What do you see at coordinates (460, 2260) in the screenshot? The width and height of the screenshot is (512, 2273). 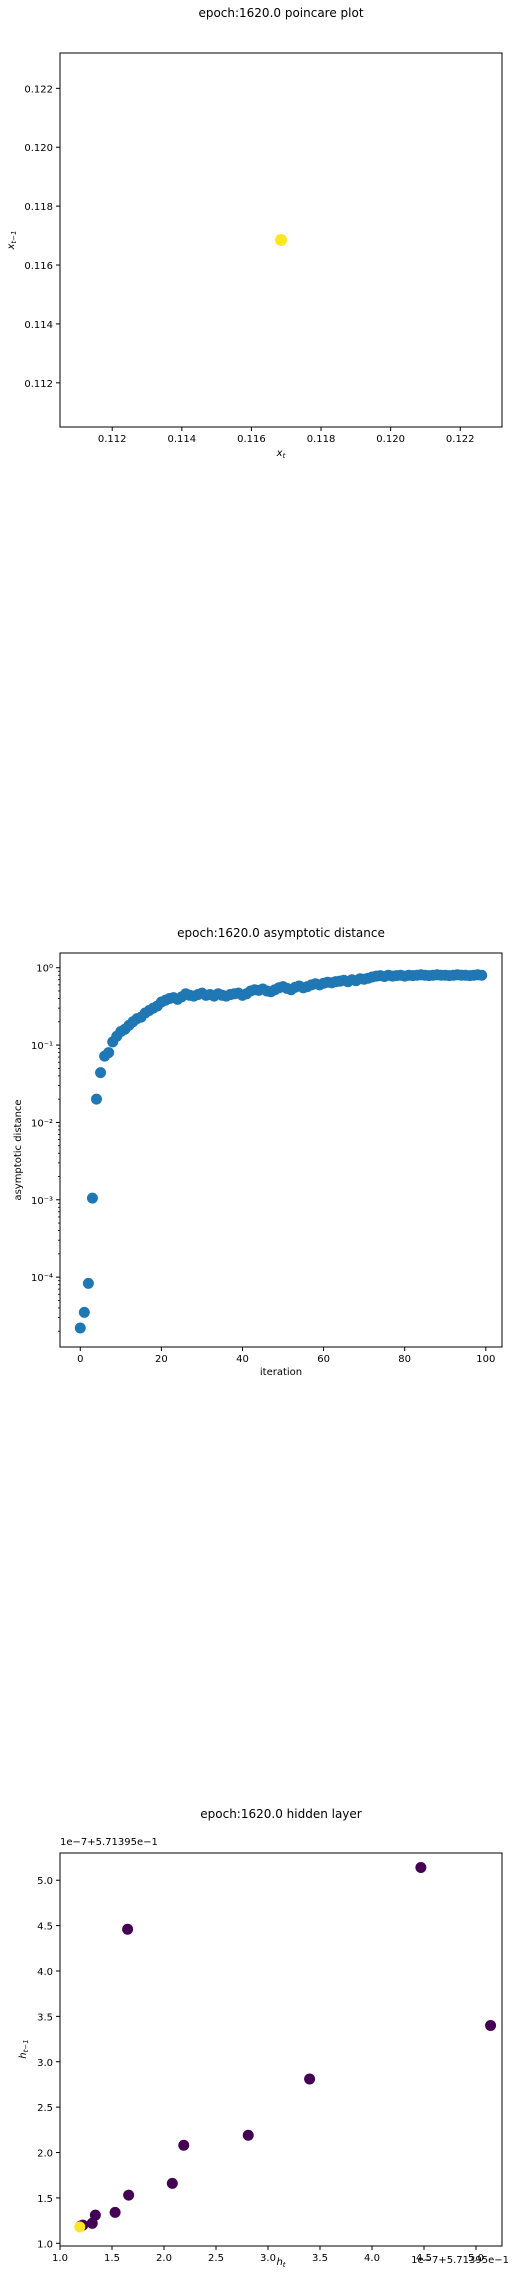 I see `x-offset-label: 1e−7+5.71395e−1` at bounding box center [460, 2260].